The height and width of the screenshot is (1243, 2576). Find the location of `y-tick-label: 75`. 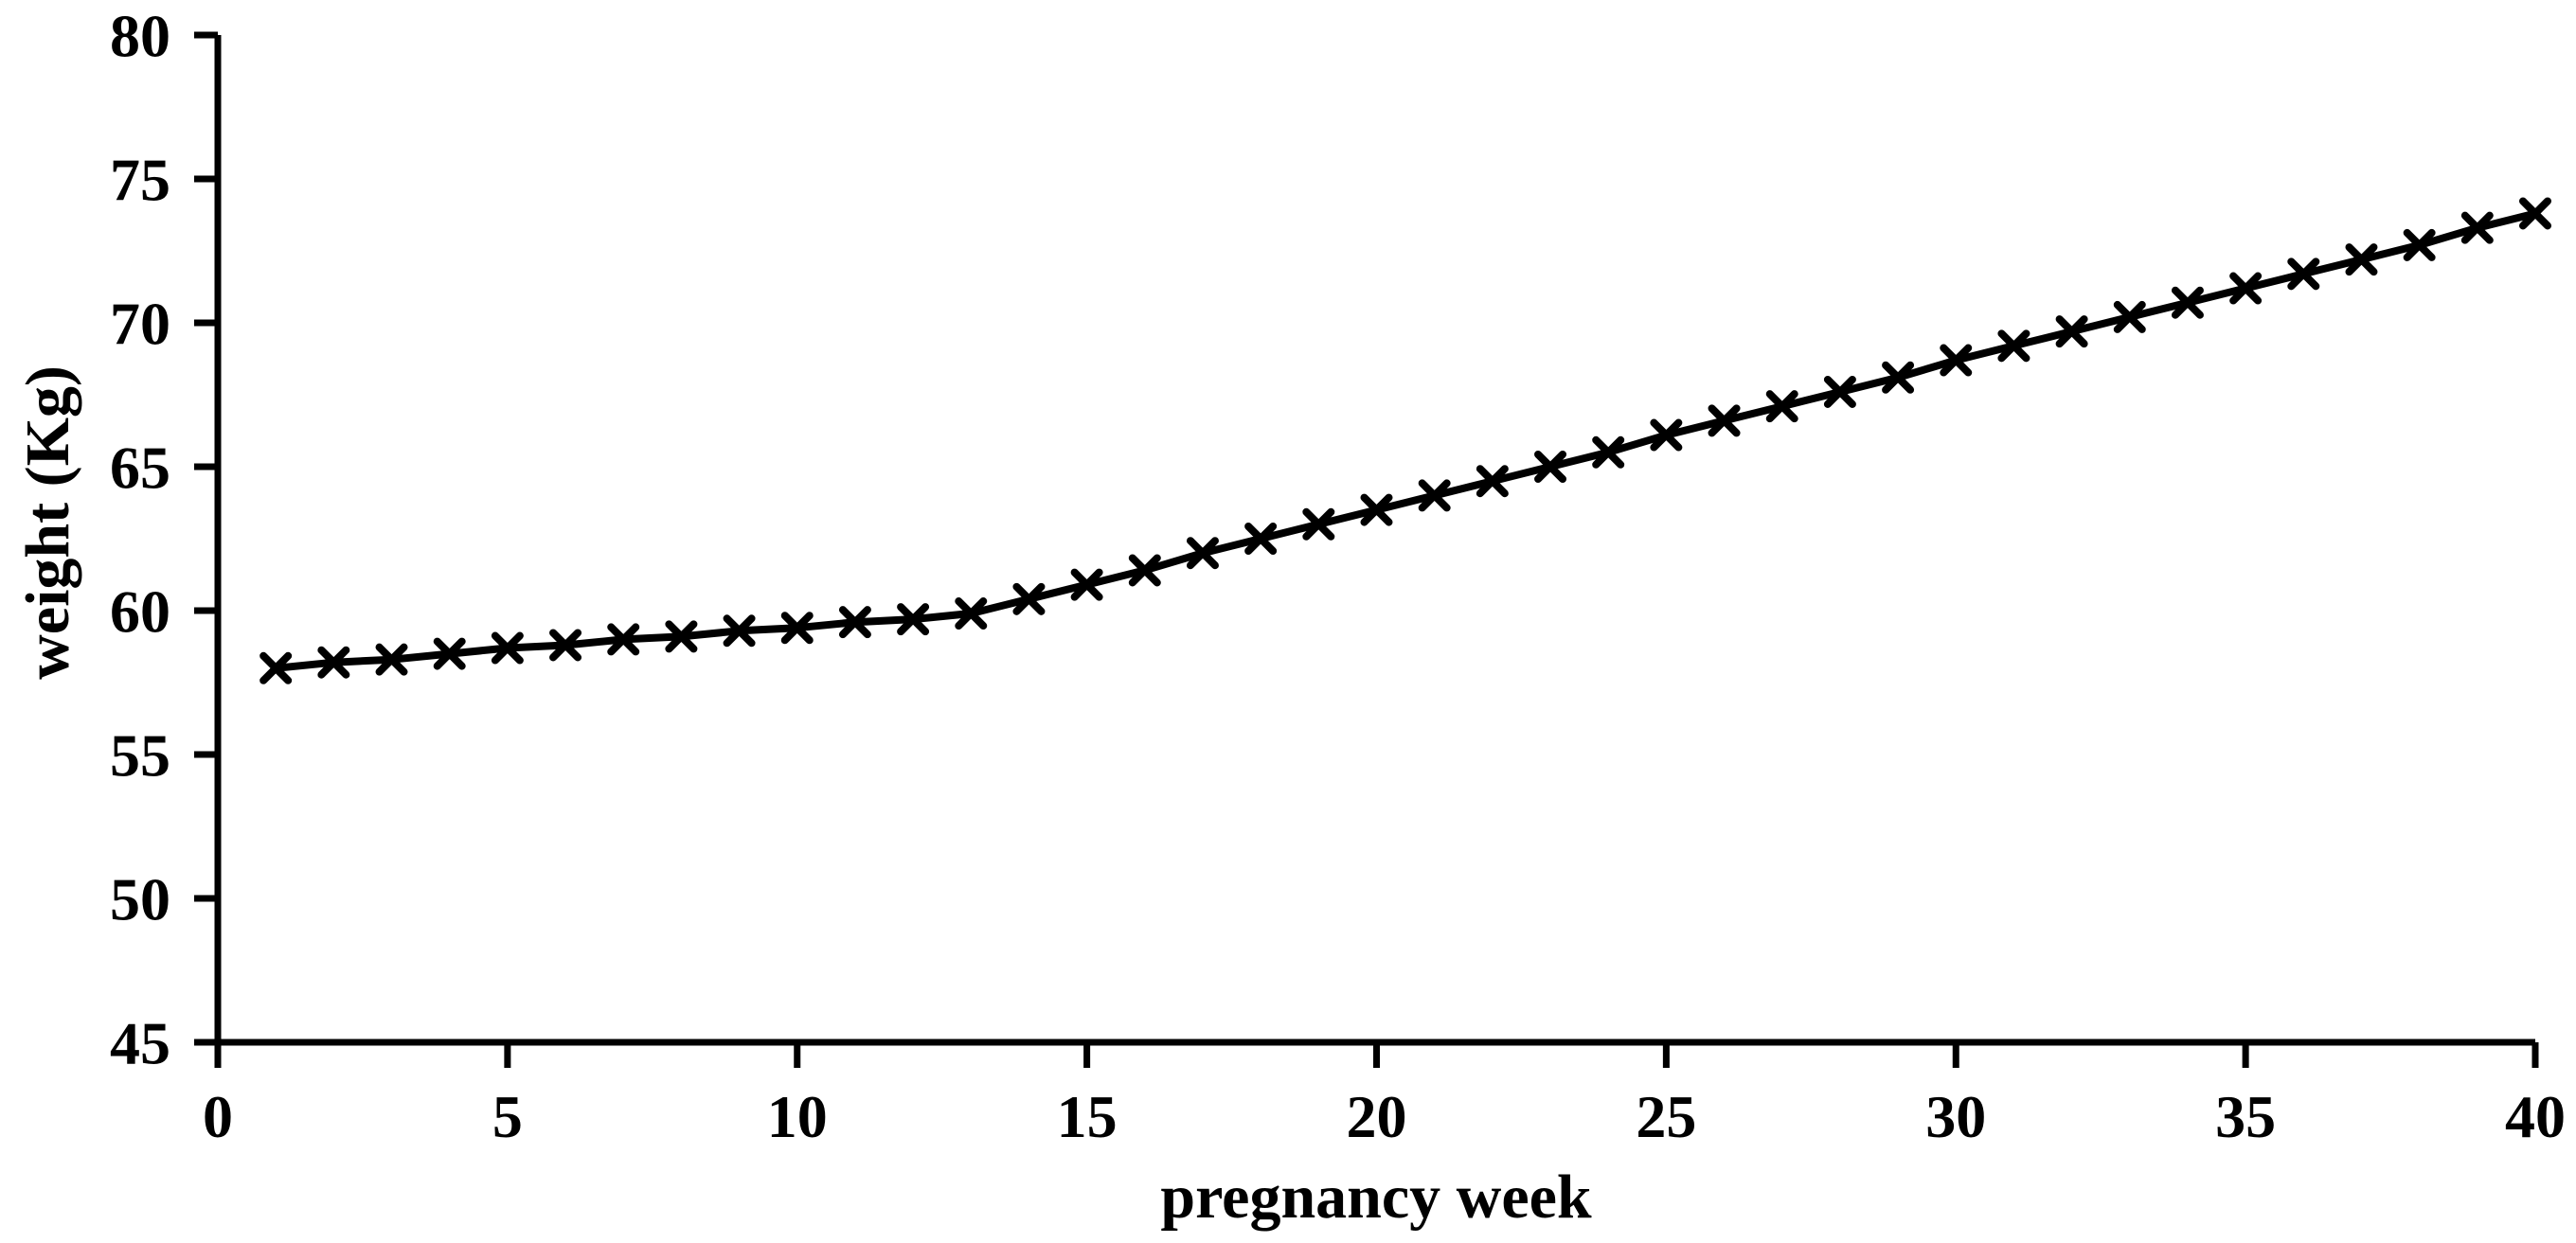

y-tick-label: 75 is located at coordinates (140, 179).